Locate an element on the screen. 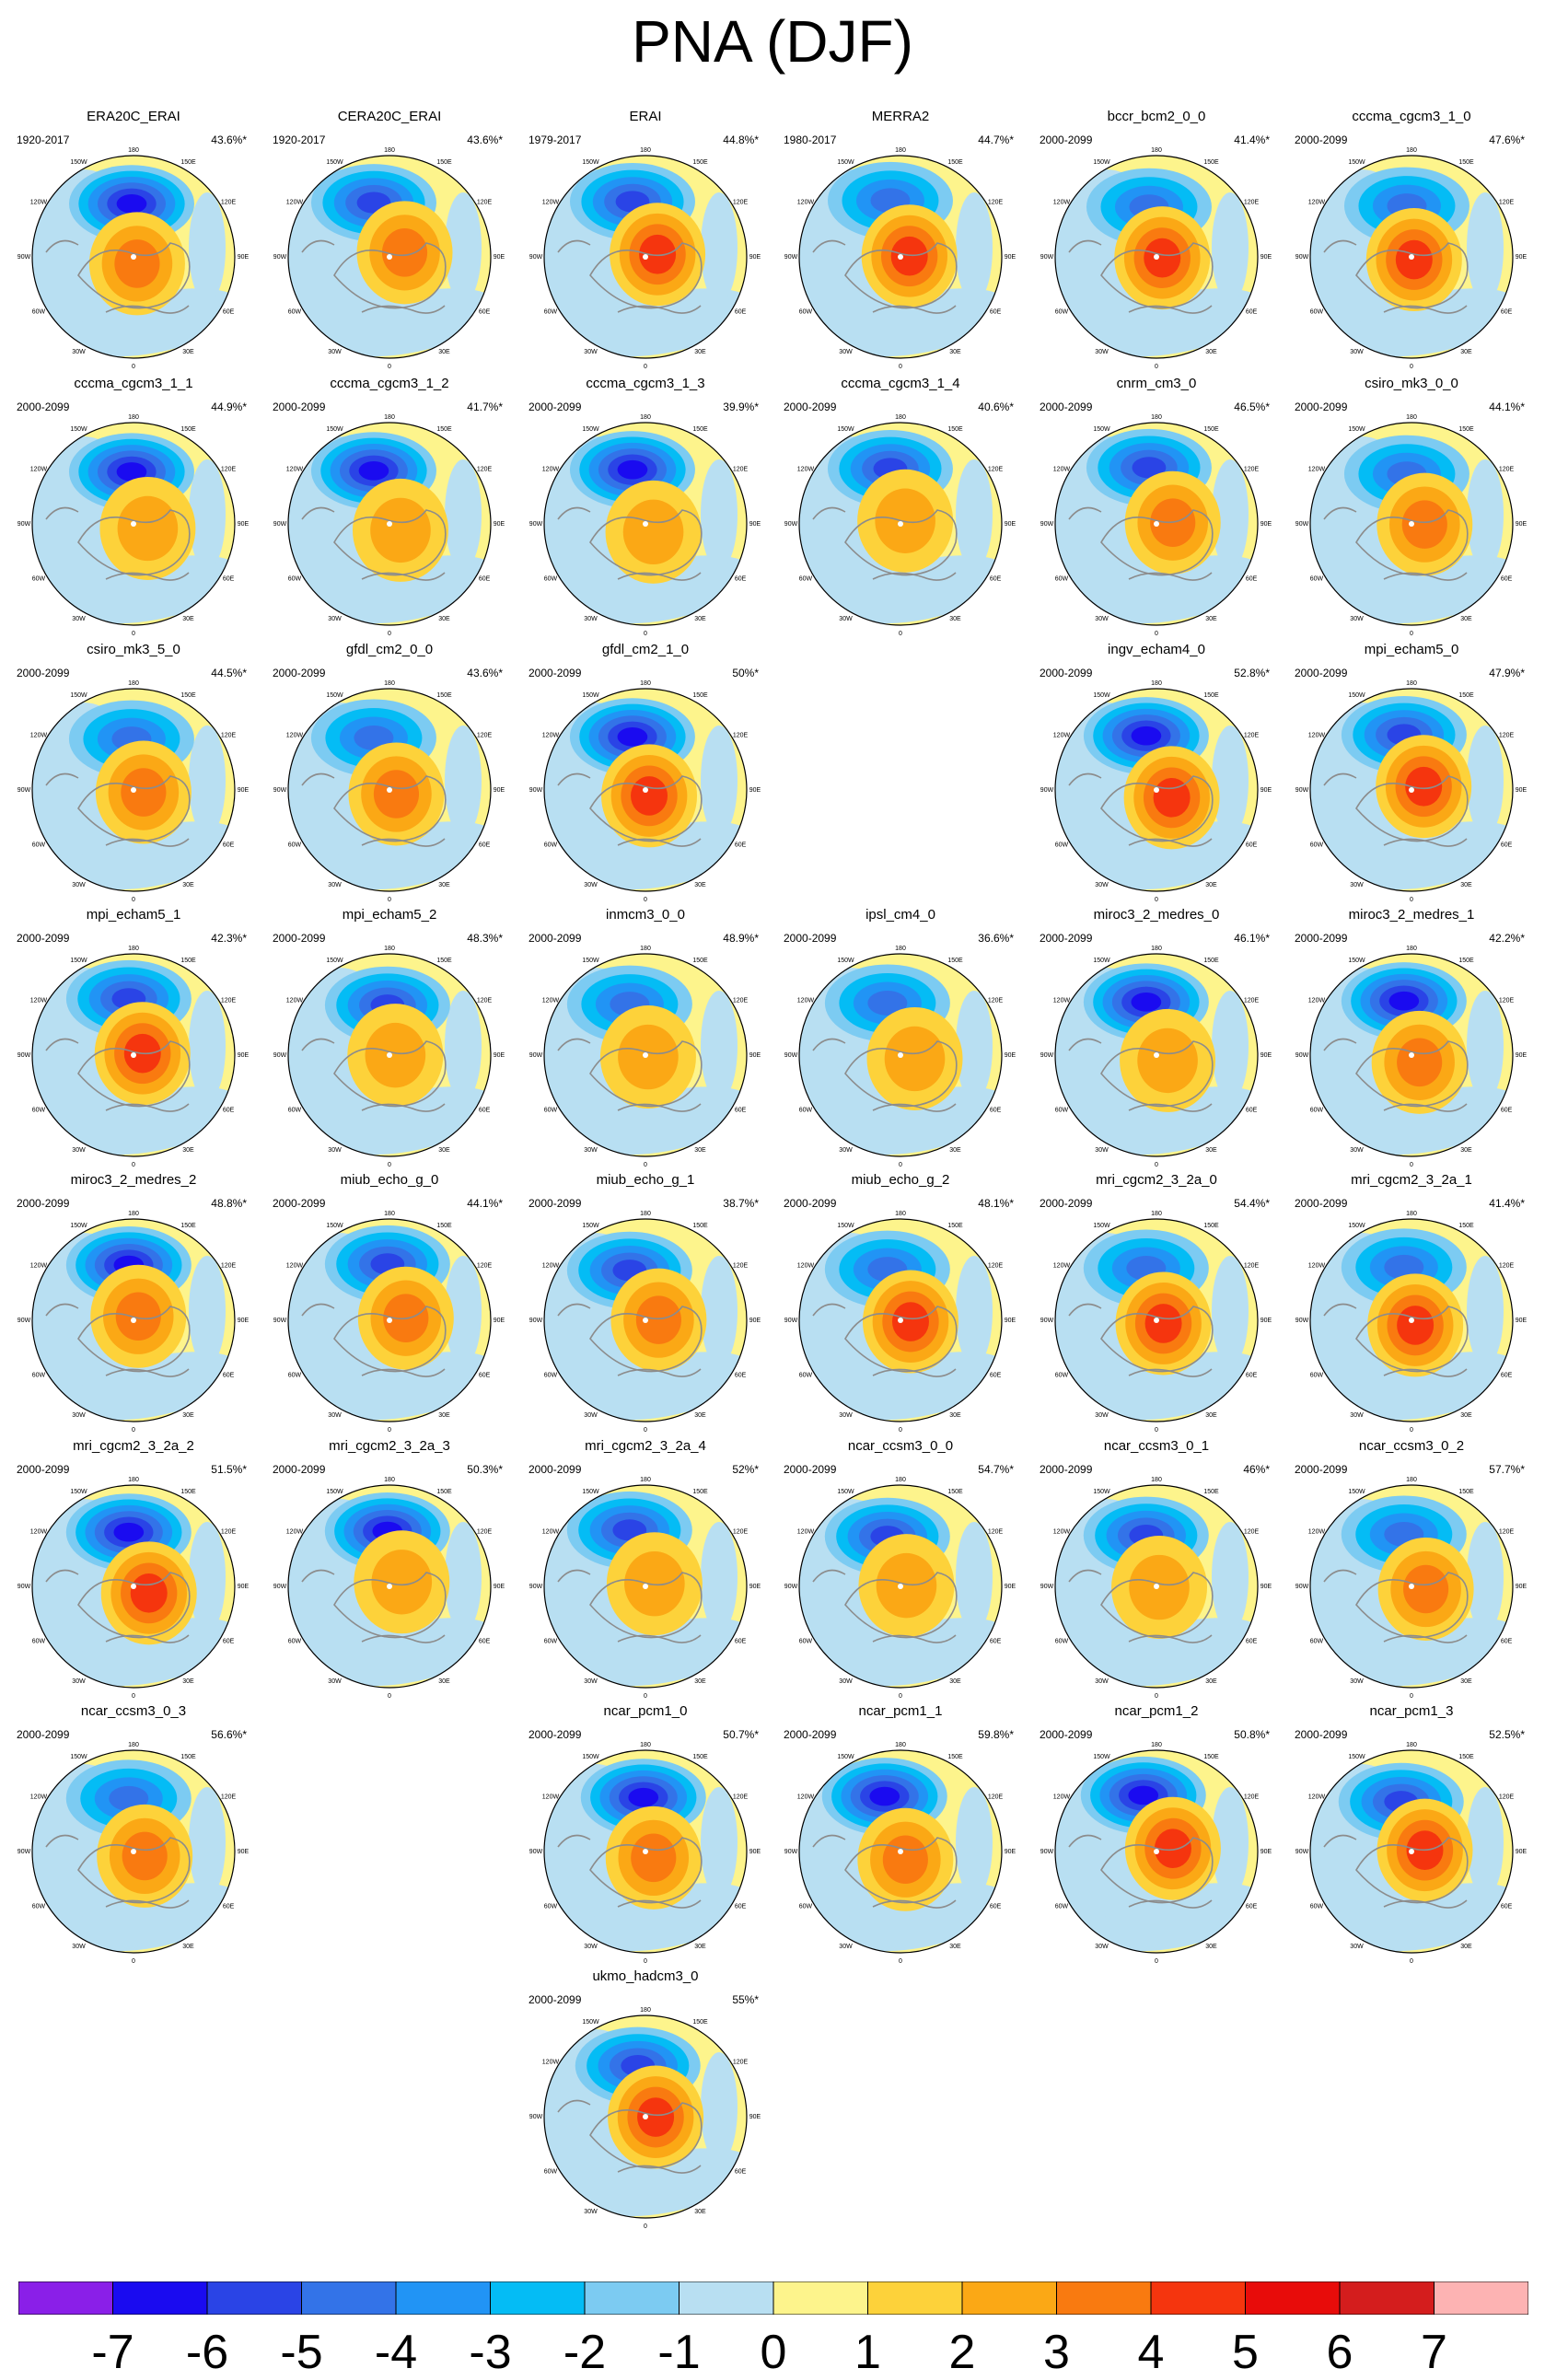 The width and height of the screenshot is (1545, 2380). panel-period: 1980-2017 is located at coordinates (810, 140).